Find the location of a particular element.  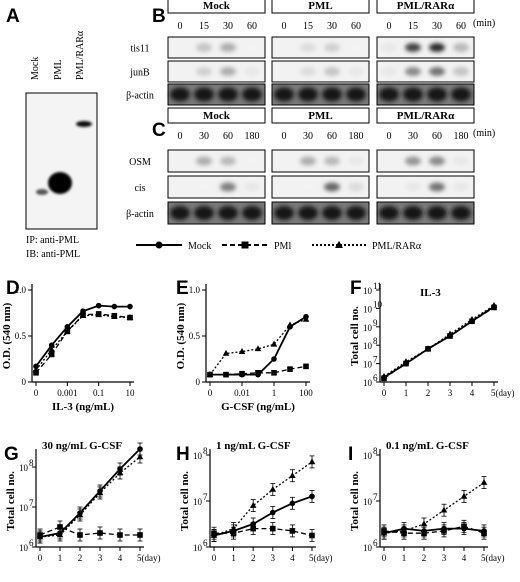

b-time-1-2: 30 is located at coordinates (332, 26).